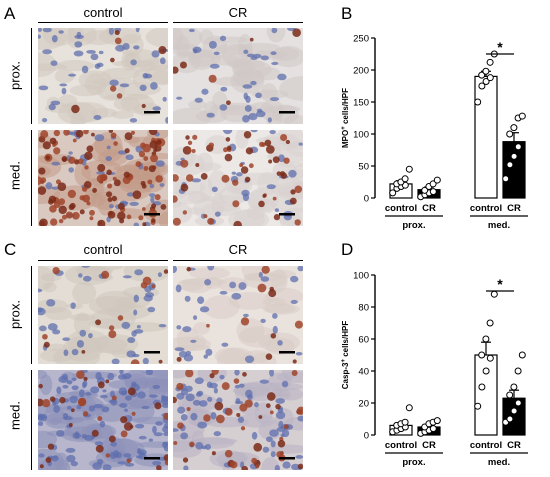  Describe the element at coordinates (500, 47) in the screenshot. I see `significance-star: *` at that location.